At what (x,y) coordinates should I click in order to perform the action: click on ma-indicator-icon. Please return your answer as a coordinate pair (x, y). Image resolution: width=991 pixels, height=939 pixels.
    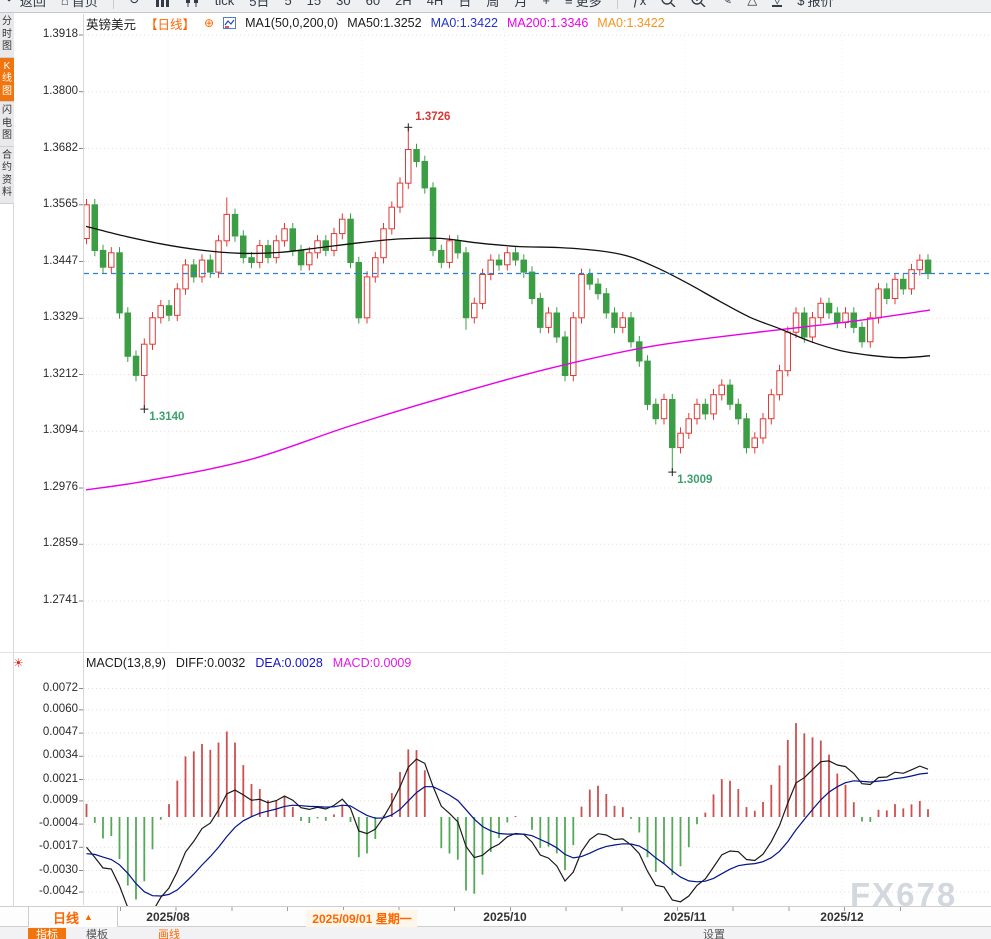
    Looking at the image, I should click on (230, 23).